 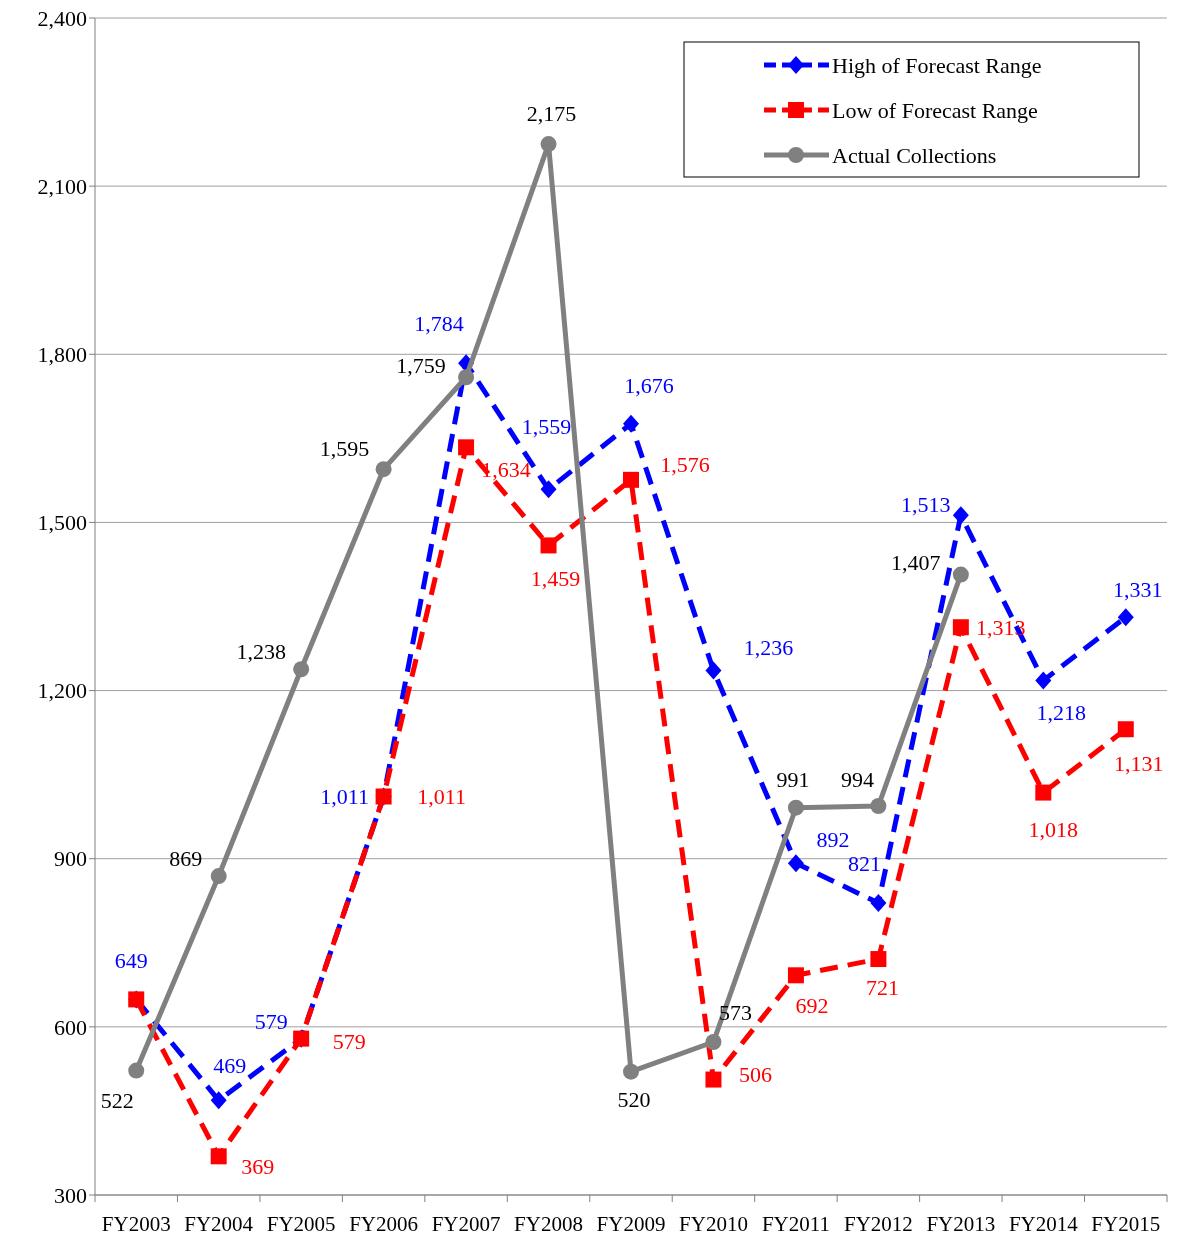 What do you see at coordinates (136, 1224) in the screenshot?
I see `x-tick-label: FY2003` at bounding box center [136, 1224].